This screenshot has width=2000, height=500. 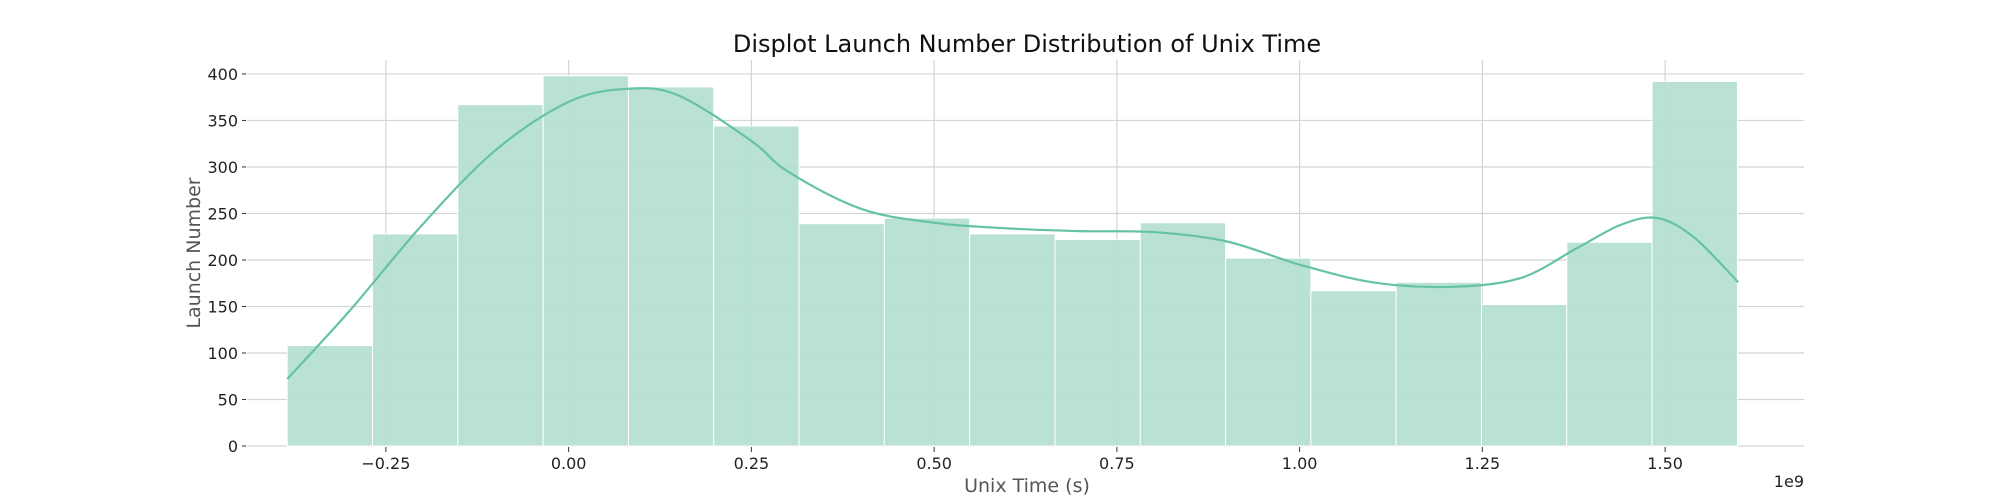 I want to click on y-tick-label-3: 150, so click(x=222, y=306).